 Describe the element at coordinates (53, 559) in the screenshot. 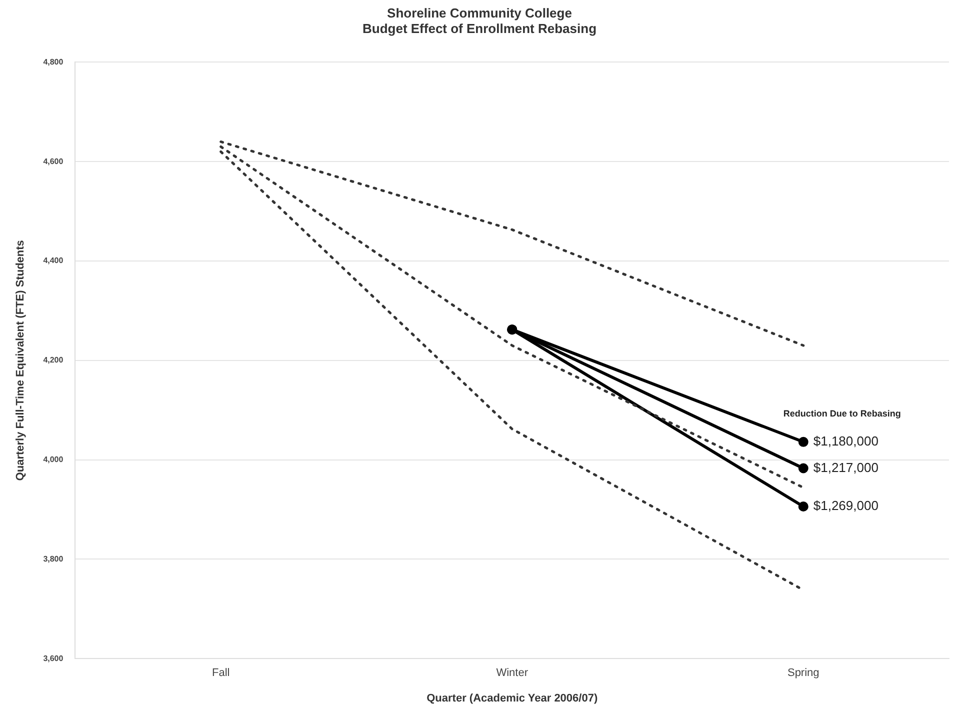

I see `y-tick-label: 3,800` at that location.